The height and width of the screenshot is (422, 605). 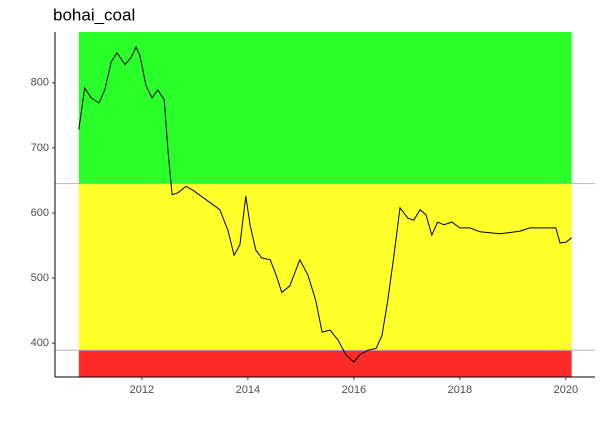 What do you see at coordinates (40, 213) in the screenshot?
I see `y-tick-label: 600` at bounding box center [40, 213].